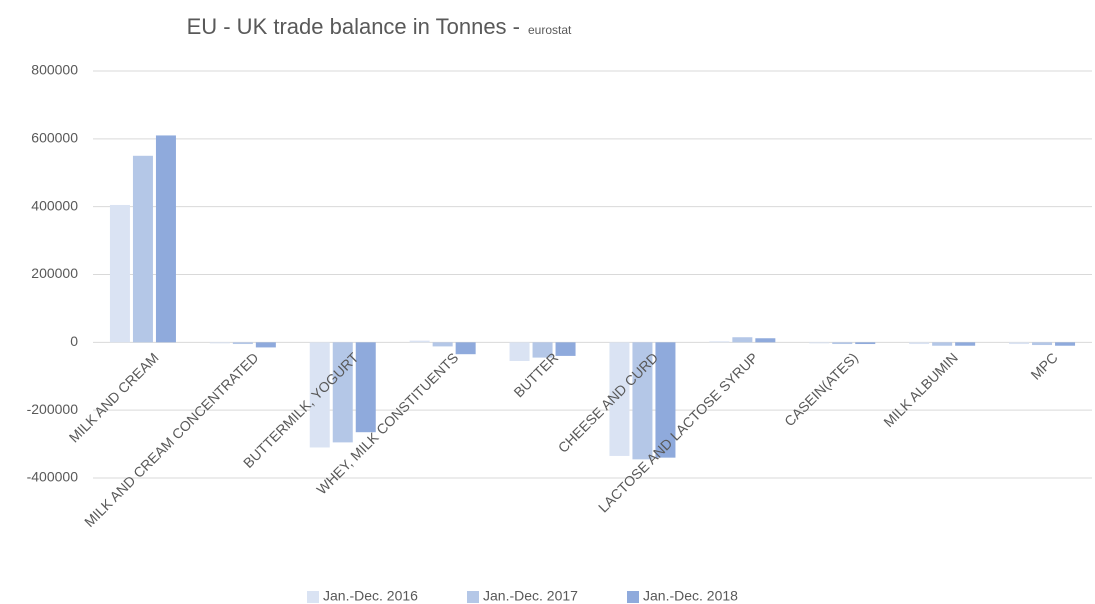 The image size is (1095, 604). I want to click on x-tick-label: MILK AND CREAM CONCENTRATED, so click(171, 439).